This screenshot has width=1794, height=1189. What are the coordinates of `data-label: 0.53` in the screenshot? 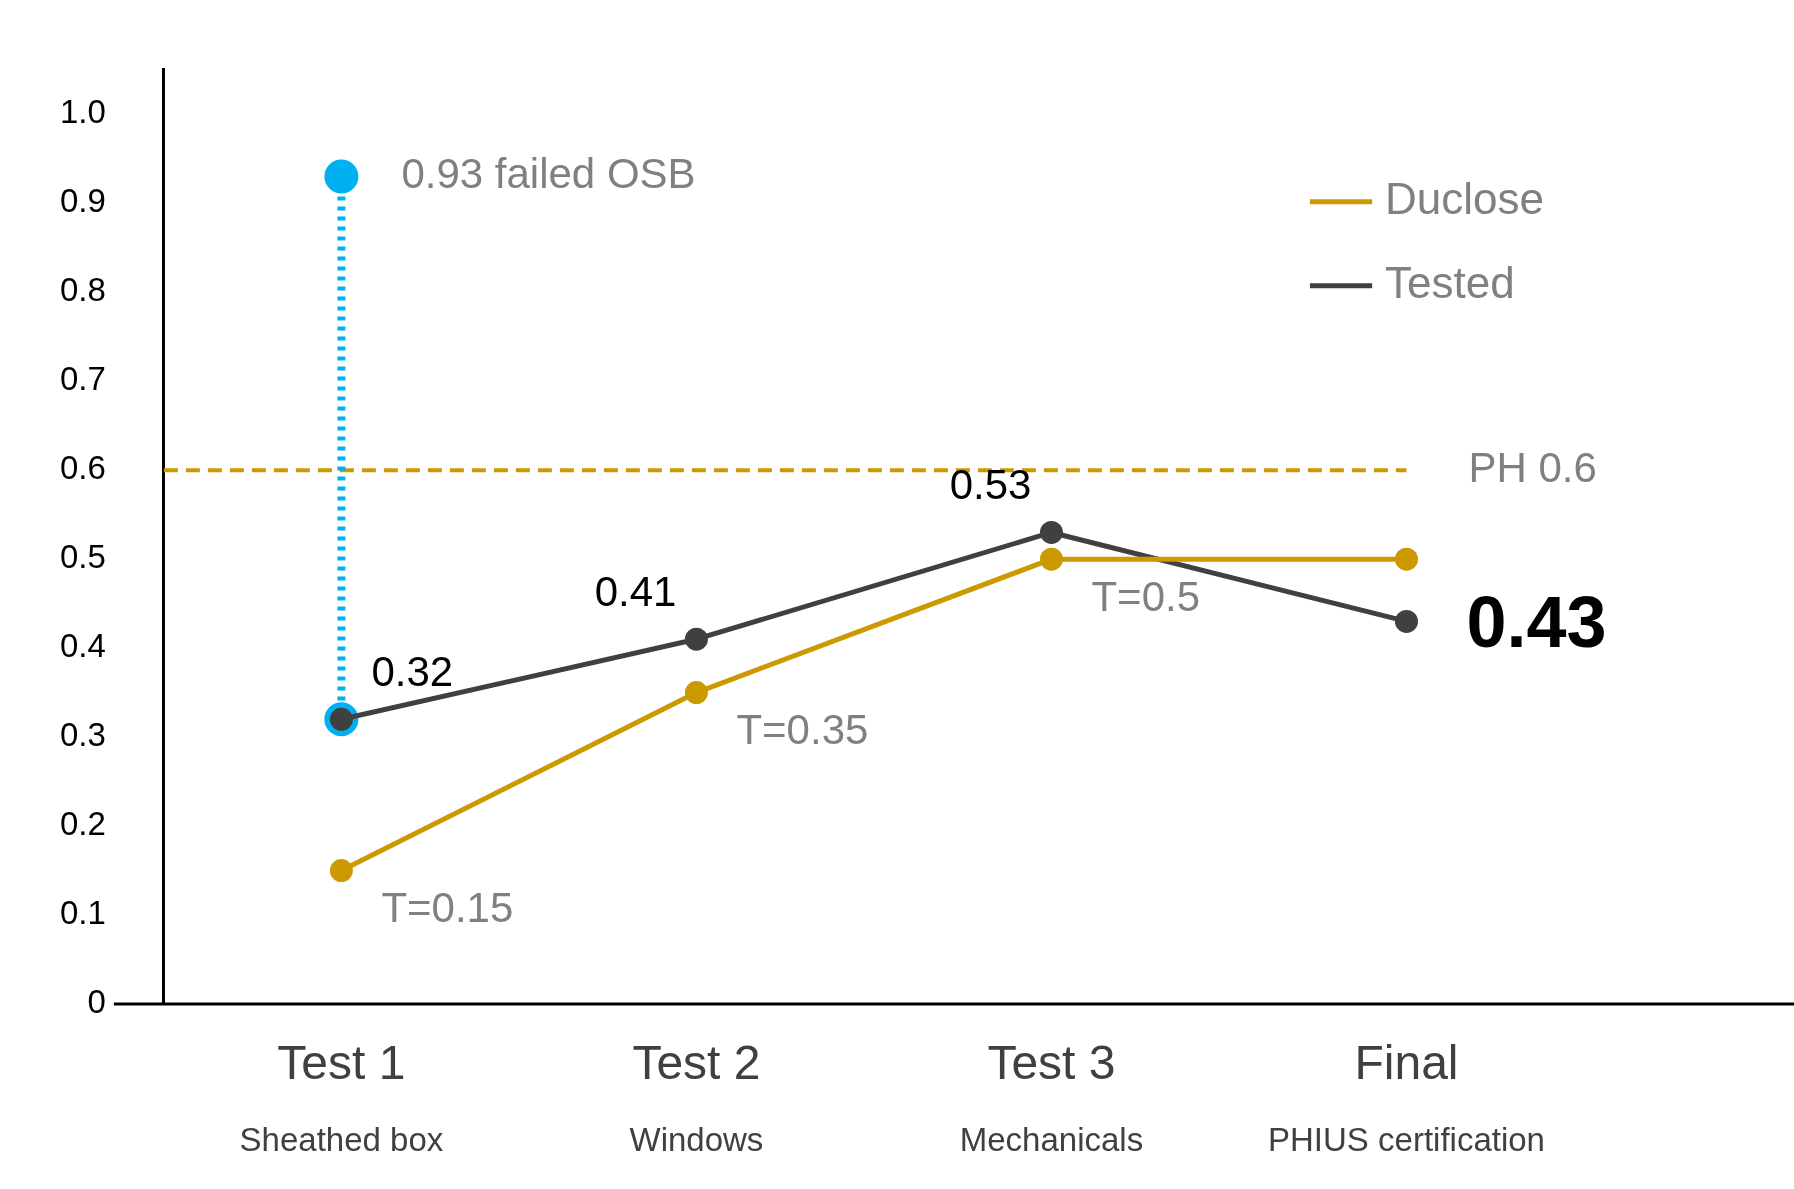 It's located at (990, 485).